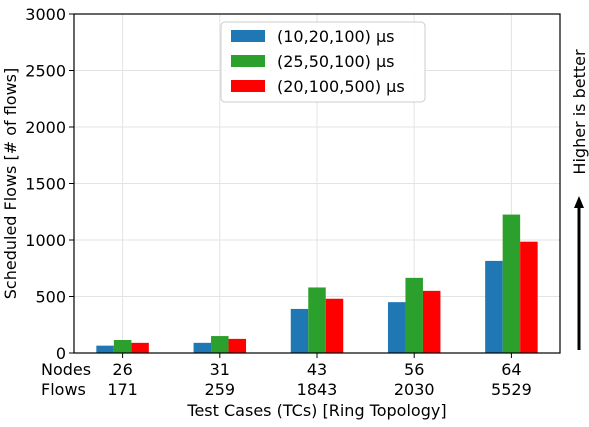  I want to click on x-tick-label-nodes: 64, so click(511, 369).